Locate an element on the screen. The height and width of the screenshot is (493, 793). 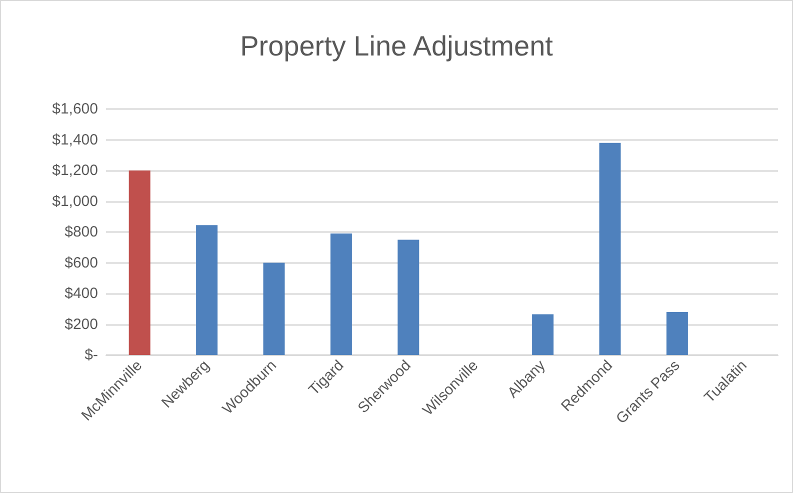
y-tick-label: $1,400 is located at coordinates (75, 139).